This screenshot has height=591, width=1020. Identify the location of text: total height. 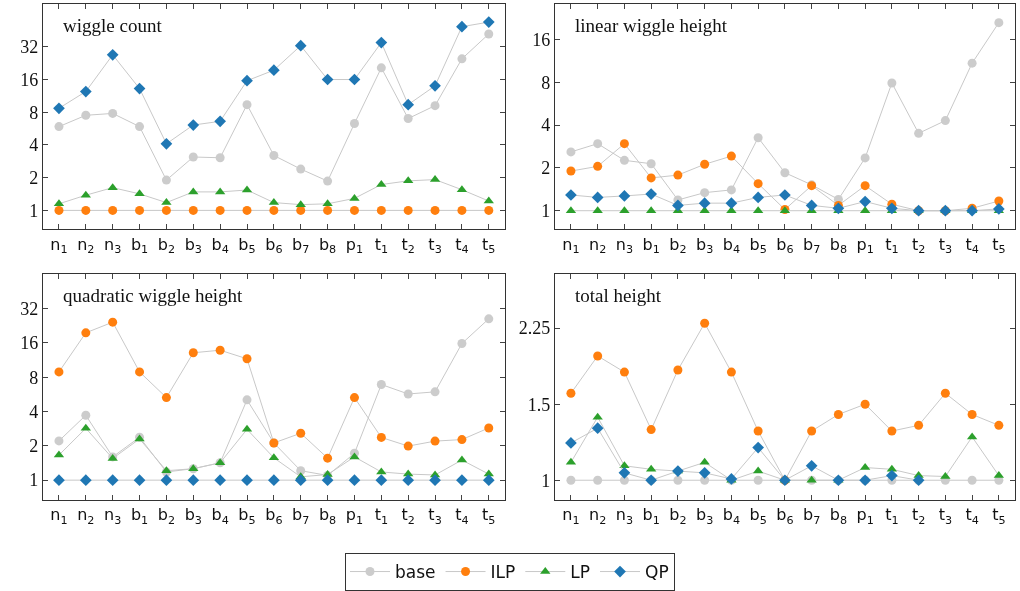
(618, 295).